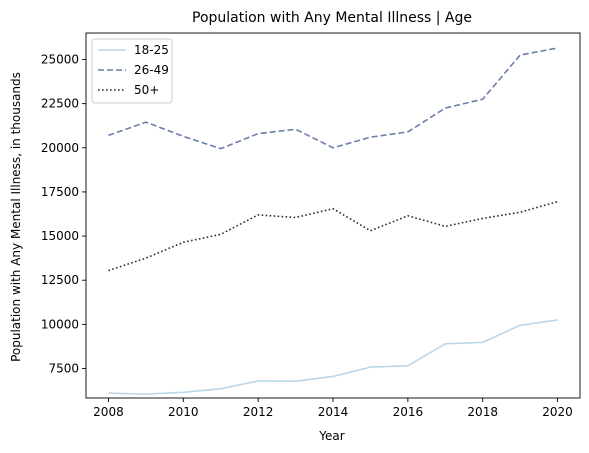 This screenshot has height=453, width=589. What do you see at coordinates (332, 18) in the screenshot?
I see `chart-title: Population with Any Mental Illness | Age` at bounding box center [332, 18].